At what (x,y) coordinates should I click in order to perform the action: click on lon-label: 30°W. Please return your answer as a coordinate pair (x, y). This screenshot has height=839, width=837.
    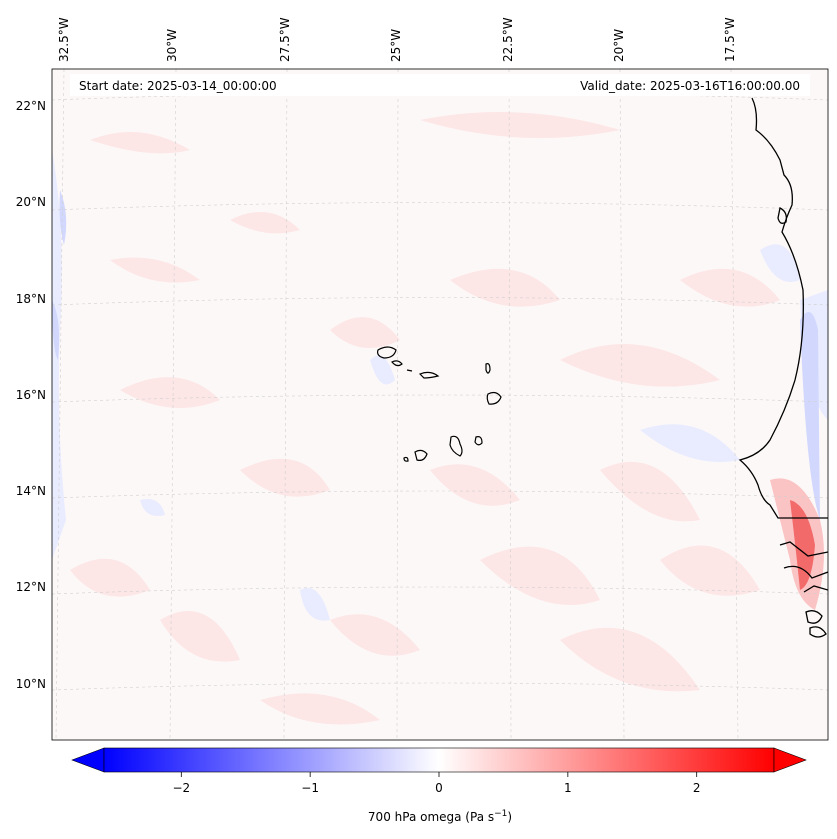
    Looking at the image, I should click on (172, 45).